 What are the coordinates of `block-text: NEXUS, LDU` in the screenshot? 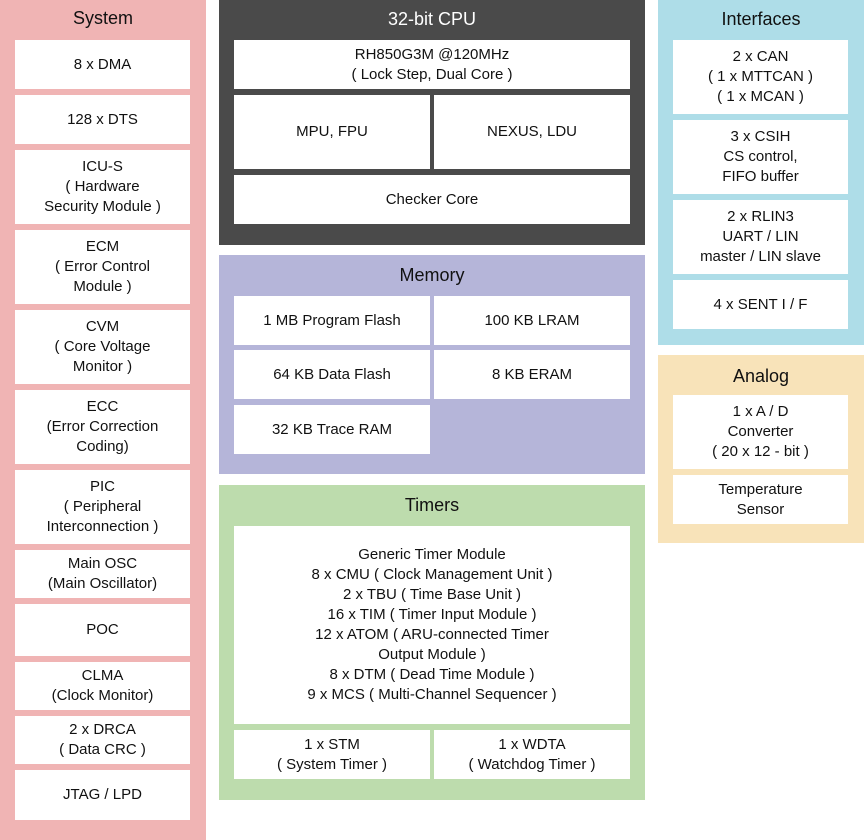 It's located at (532, 131).